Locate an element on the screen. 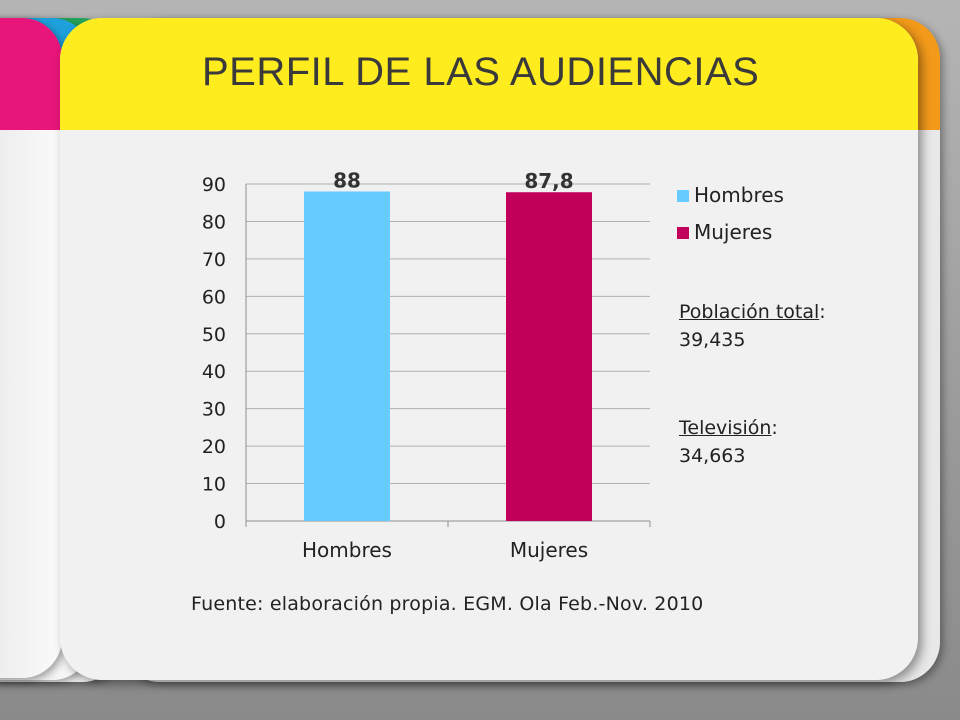 The width and height of the screenshot is (960, 720). slide-title: PERFIL DE LAS AUDIENCIAS is located at coordinates (481, 72).